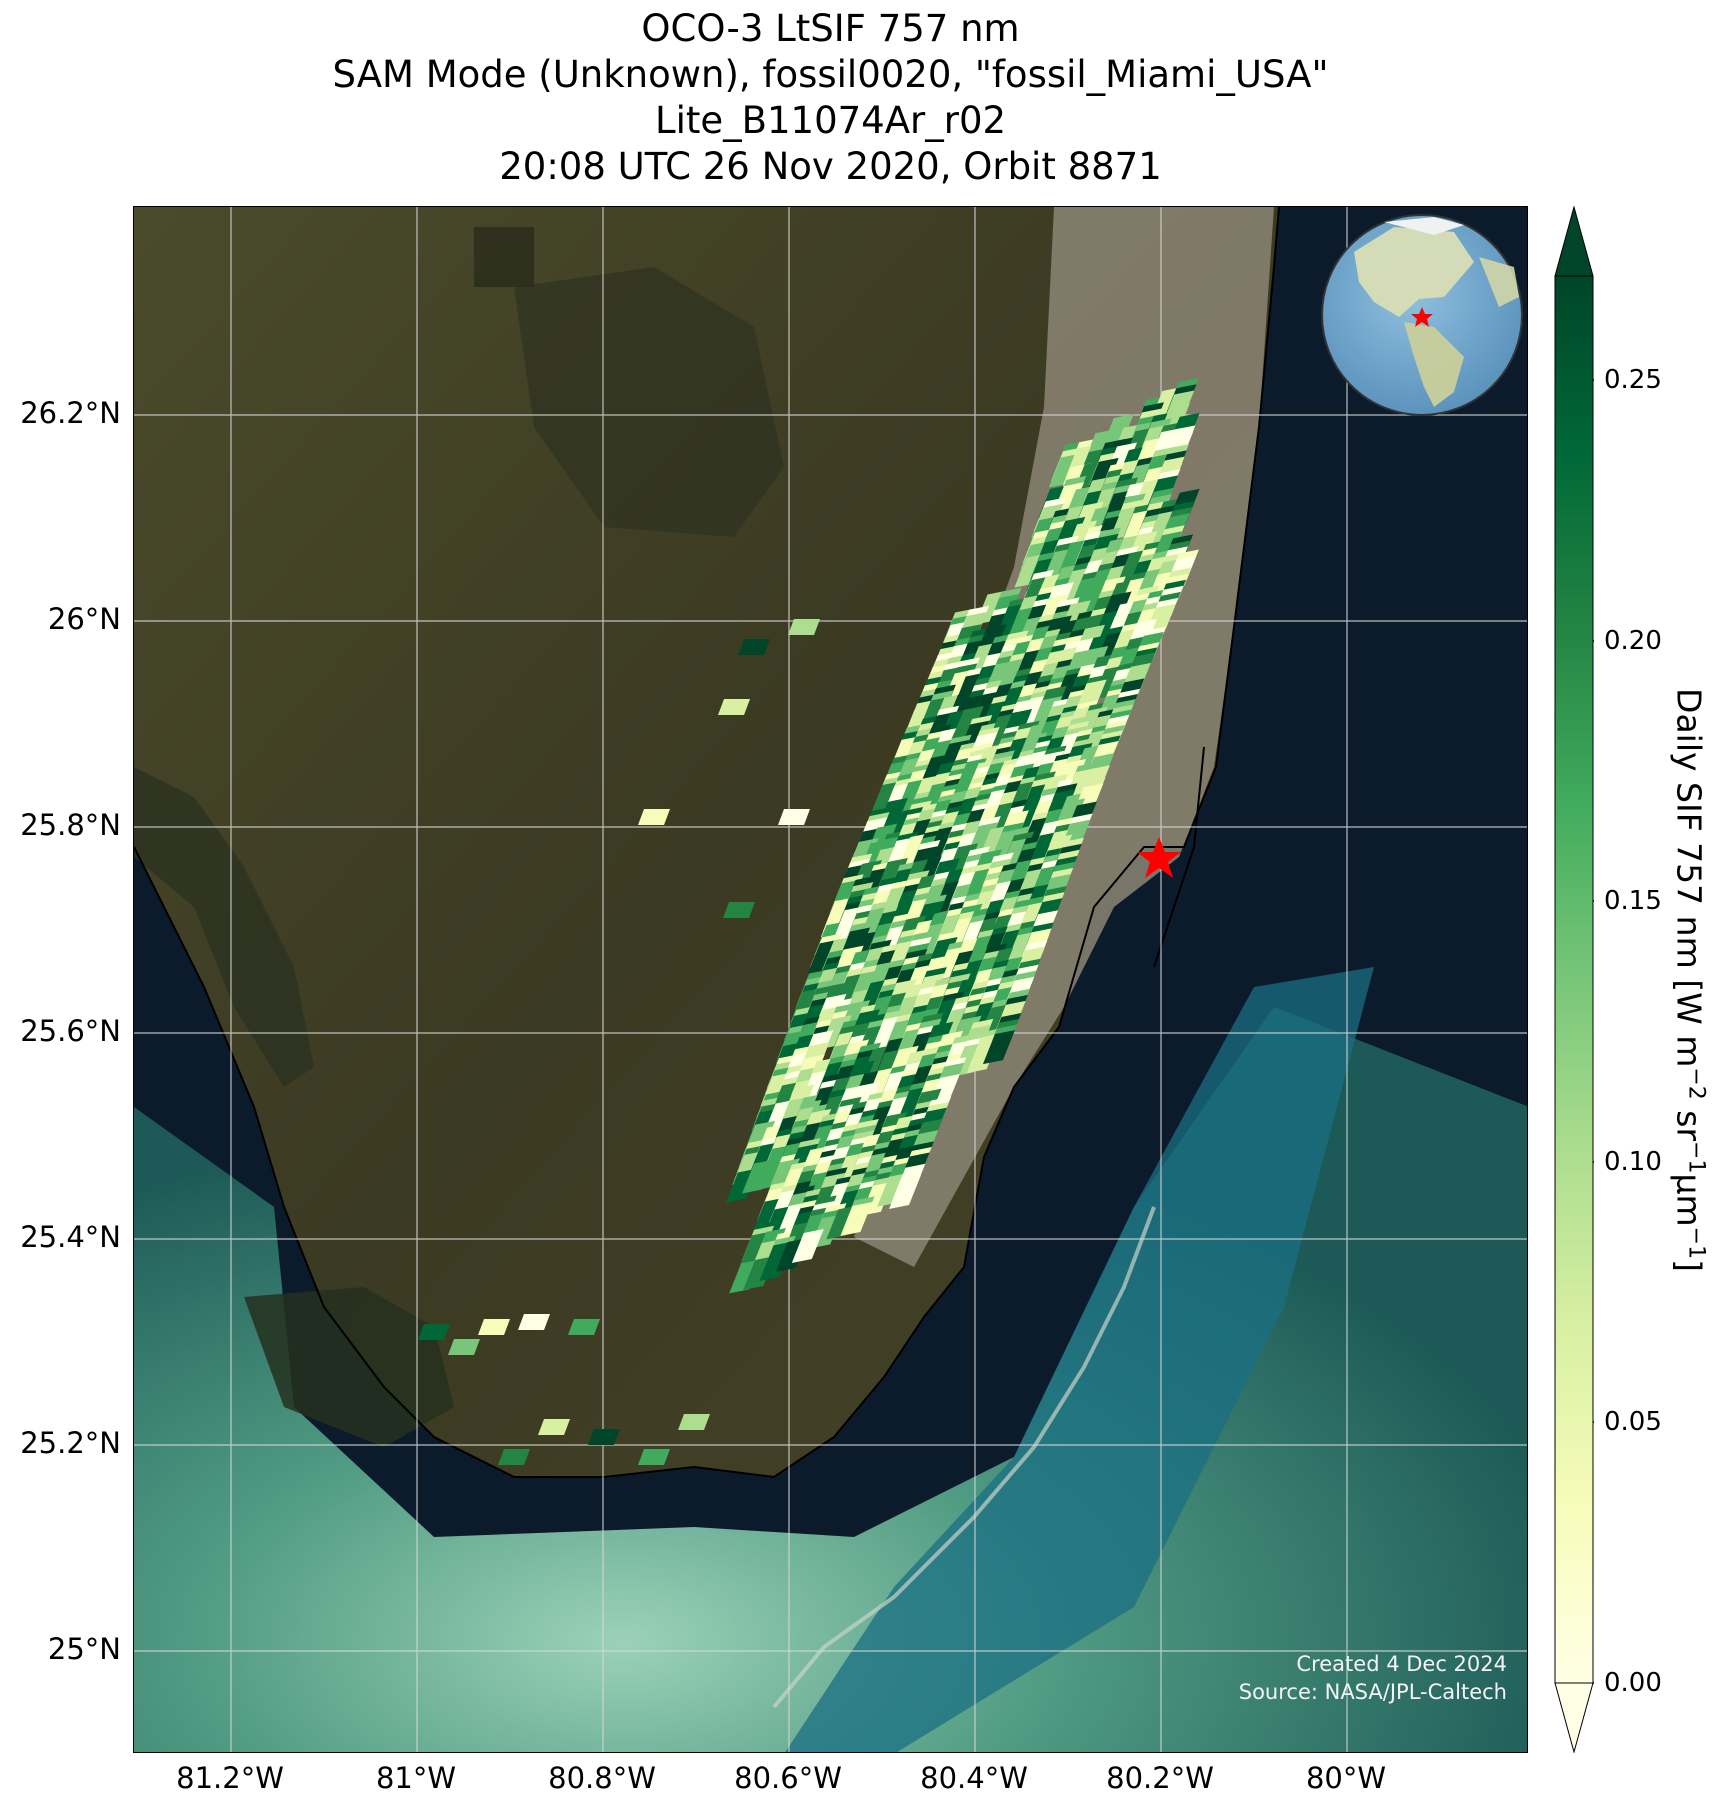 Image resolution: width=1722 pixels, height=1795 pixels. I want to click on lat-label-25: 25°N, so click(84, 1649).